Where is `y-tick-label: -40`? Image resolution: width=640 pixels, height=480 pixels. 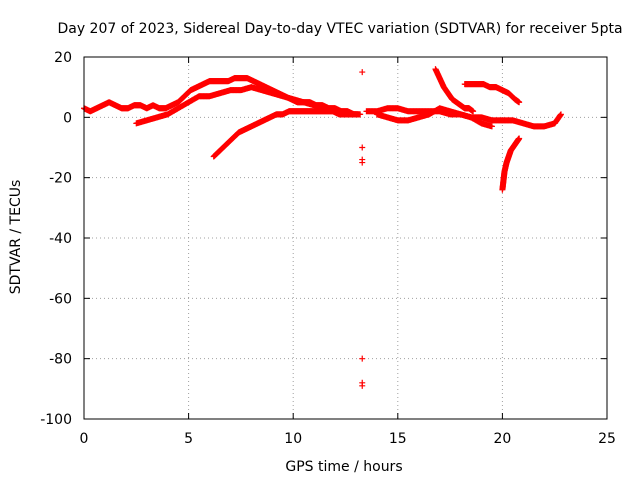
y-tick-label: -40 is located at coordinates (60, 239).